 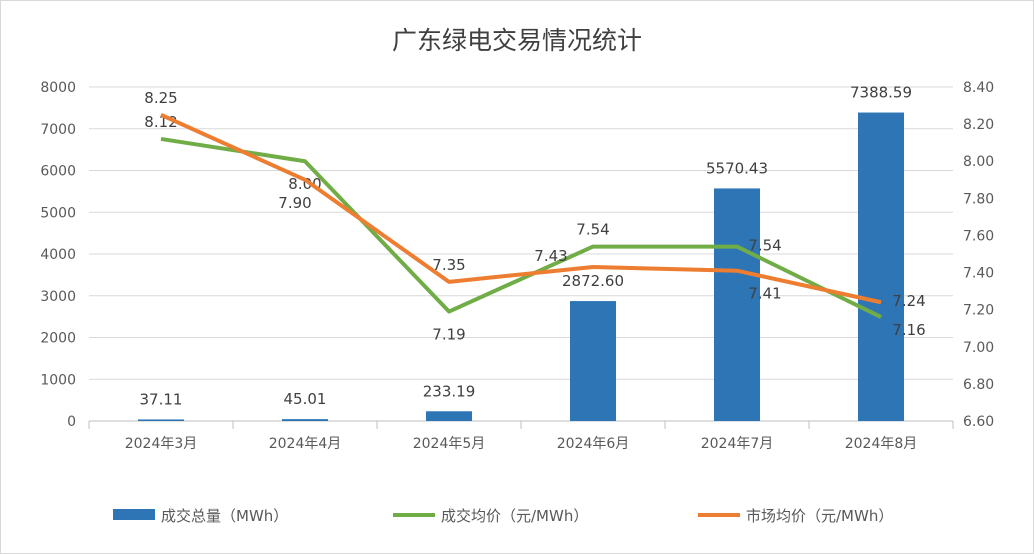 What do you see at coordinates (58, 380) in the screenshot?
I see `left-tick-label: 1000` at bounding box center [58, 380].